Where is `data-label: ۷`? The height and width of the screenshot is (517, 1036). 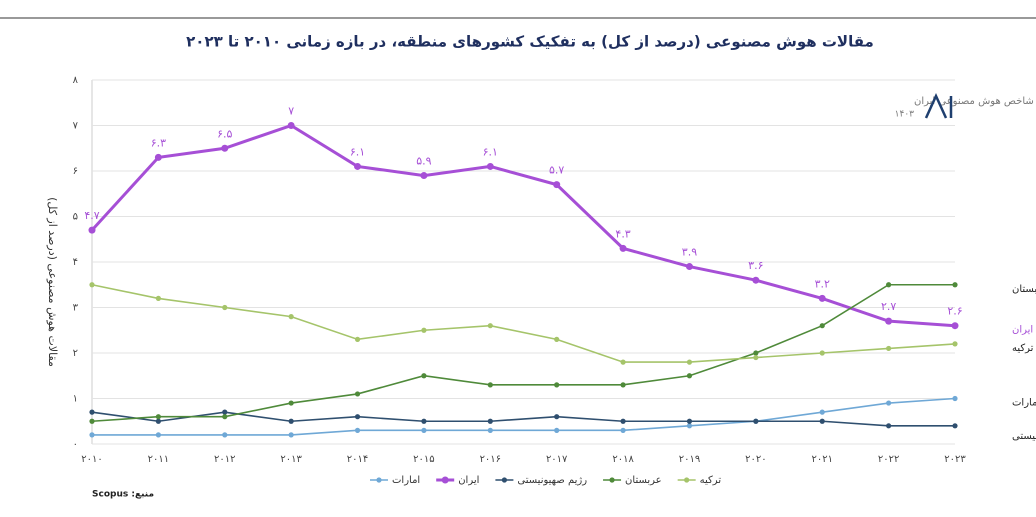
data-label: ۷ is located at coordinates (291, 111).